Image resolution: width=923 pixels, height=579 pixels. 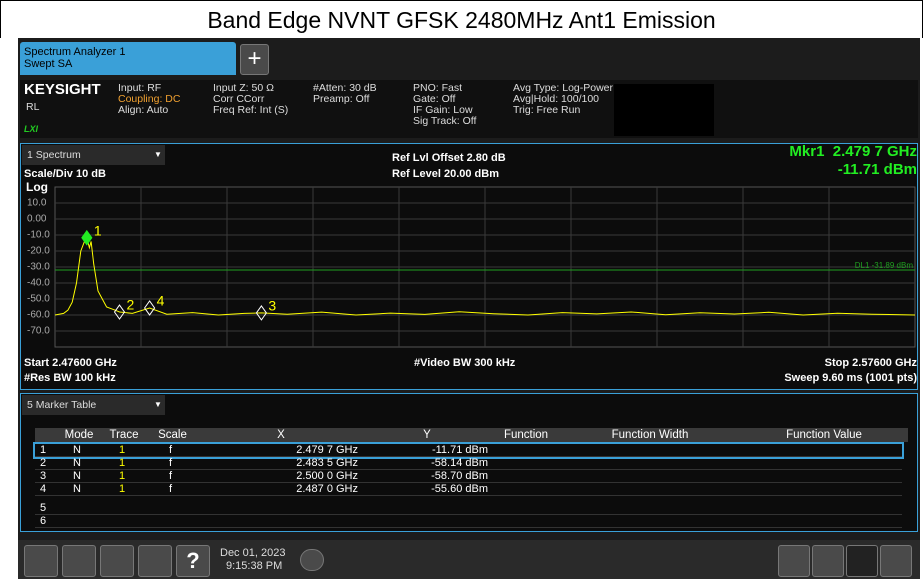 I want to click on column-header: Function, so click(x=526, y=435).